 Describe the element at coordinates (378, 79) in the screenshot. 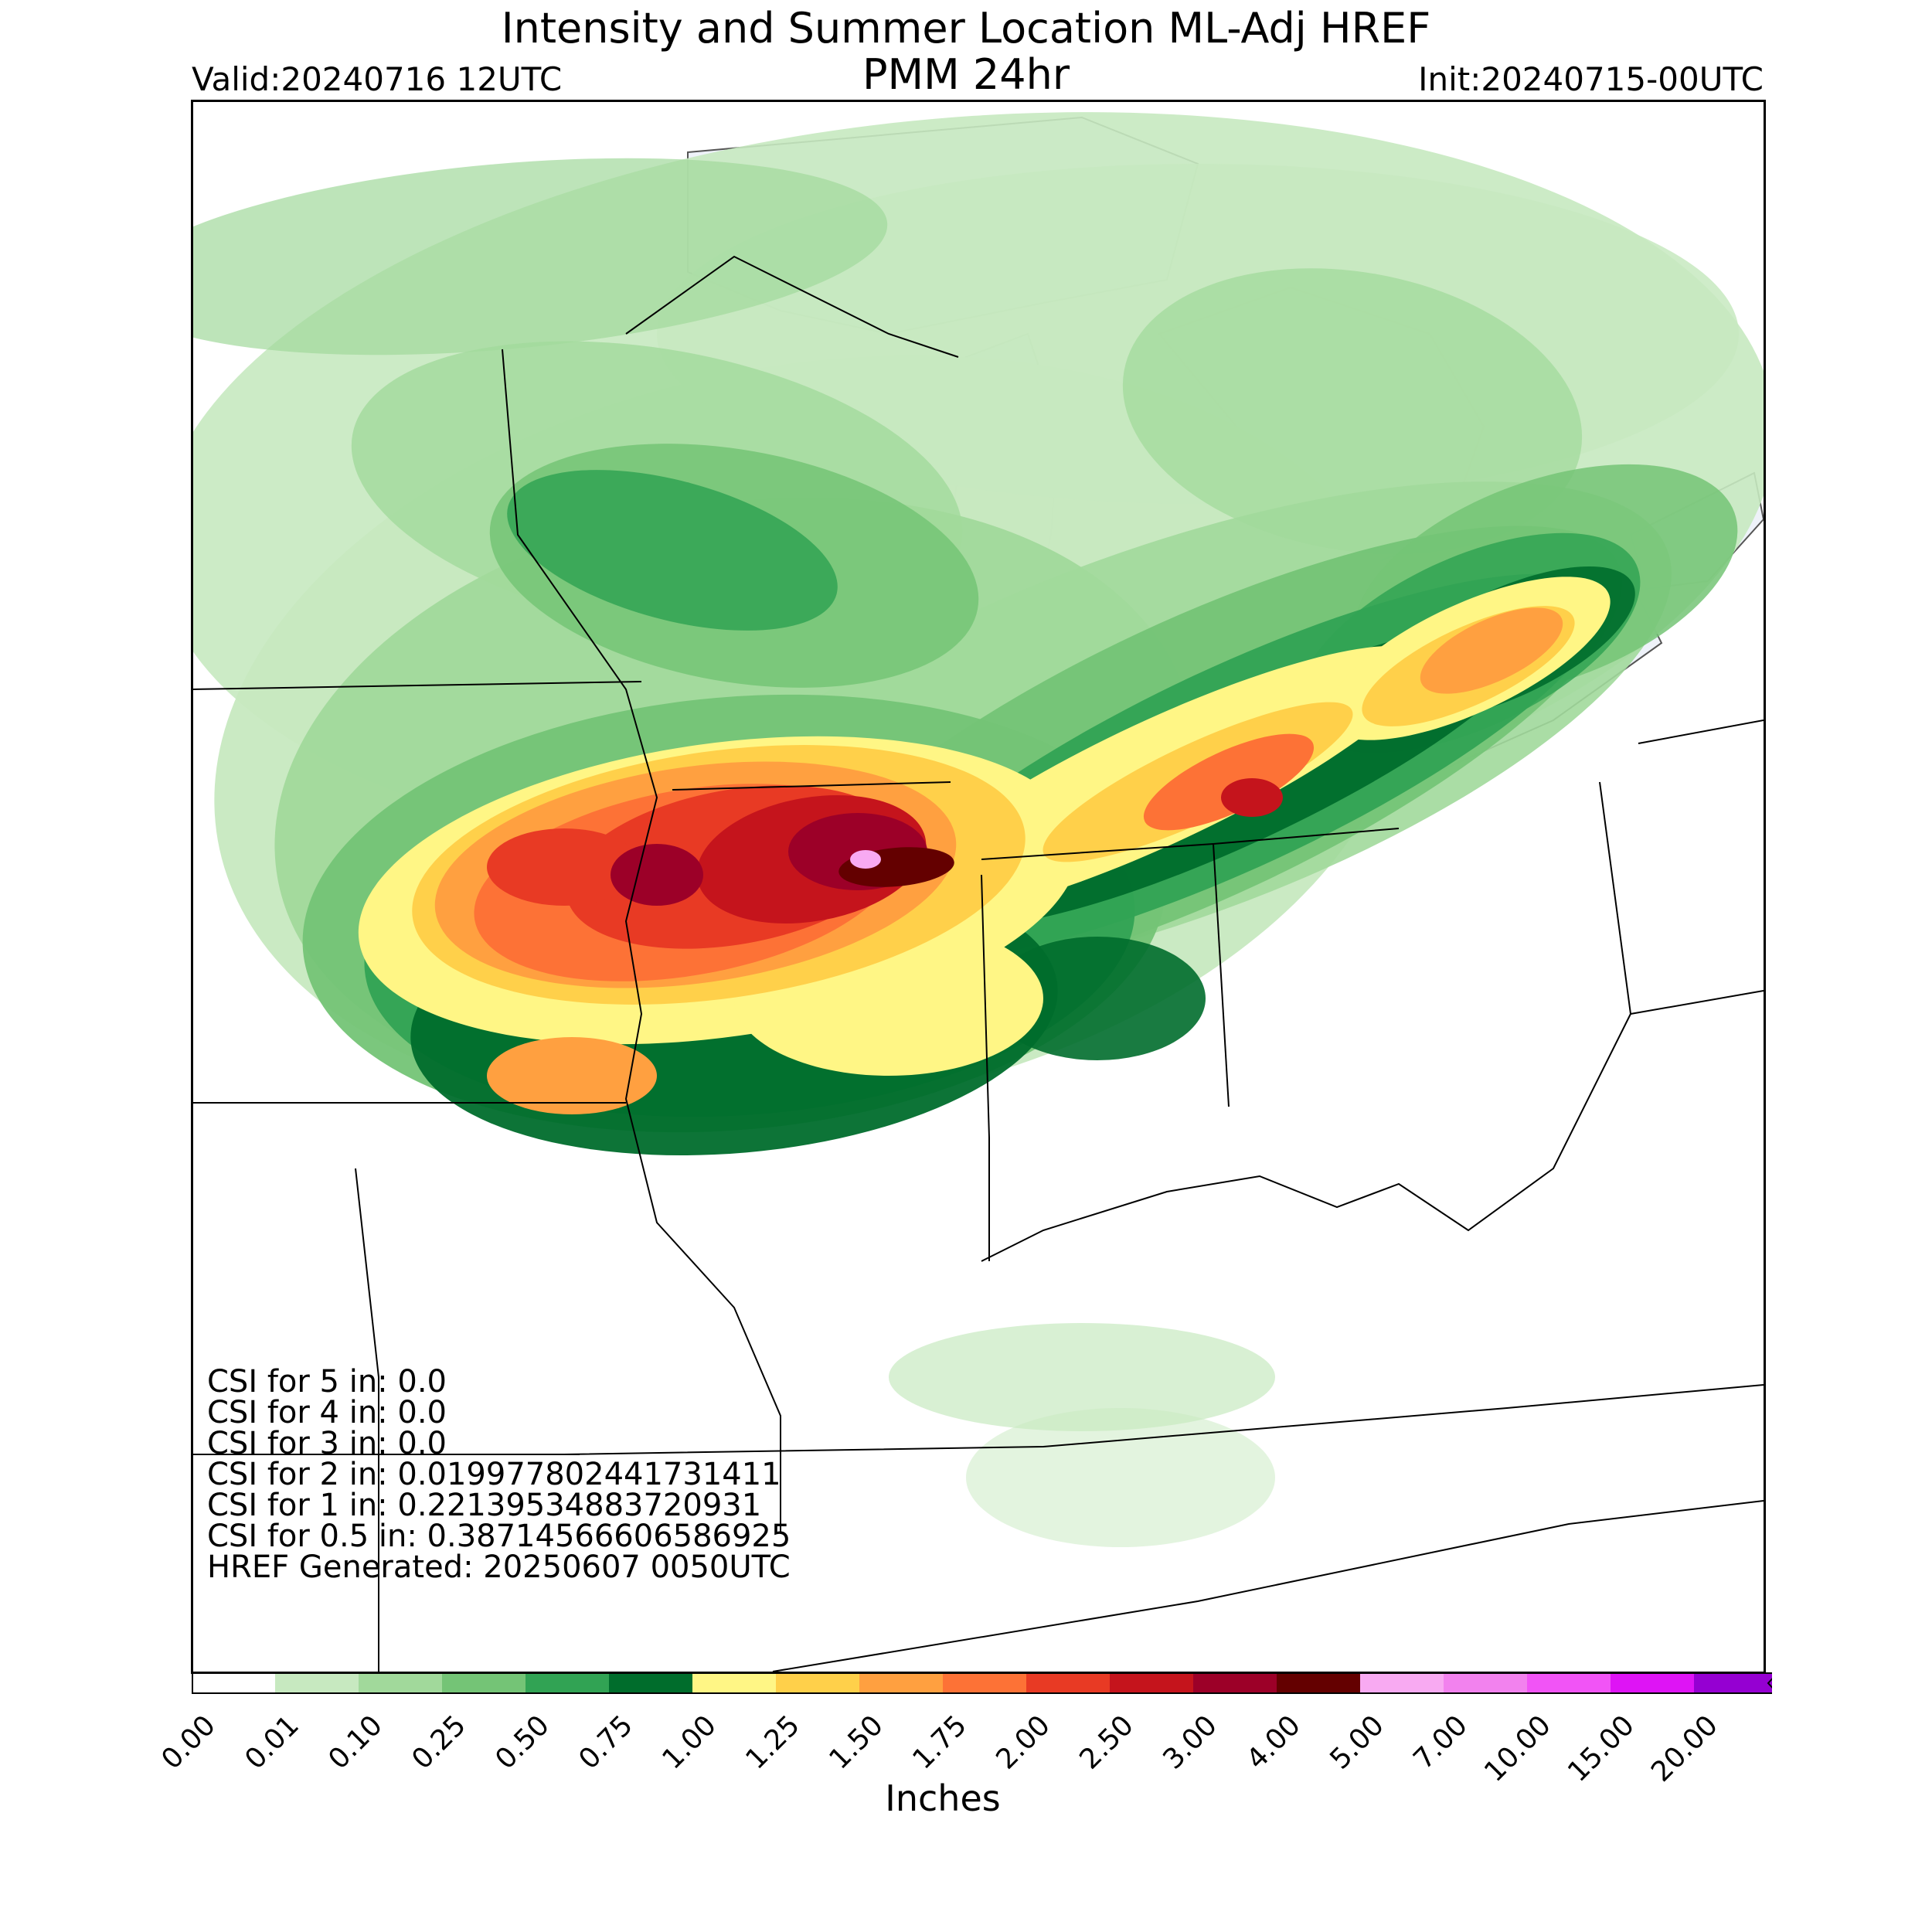

I see `valid-time-label: Valid:20240716 12UTC` at that location.